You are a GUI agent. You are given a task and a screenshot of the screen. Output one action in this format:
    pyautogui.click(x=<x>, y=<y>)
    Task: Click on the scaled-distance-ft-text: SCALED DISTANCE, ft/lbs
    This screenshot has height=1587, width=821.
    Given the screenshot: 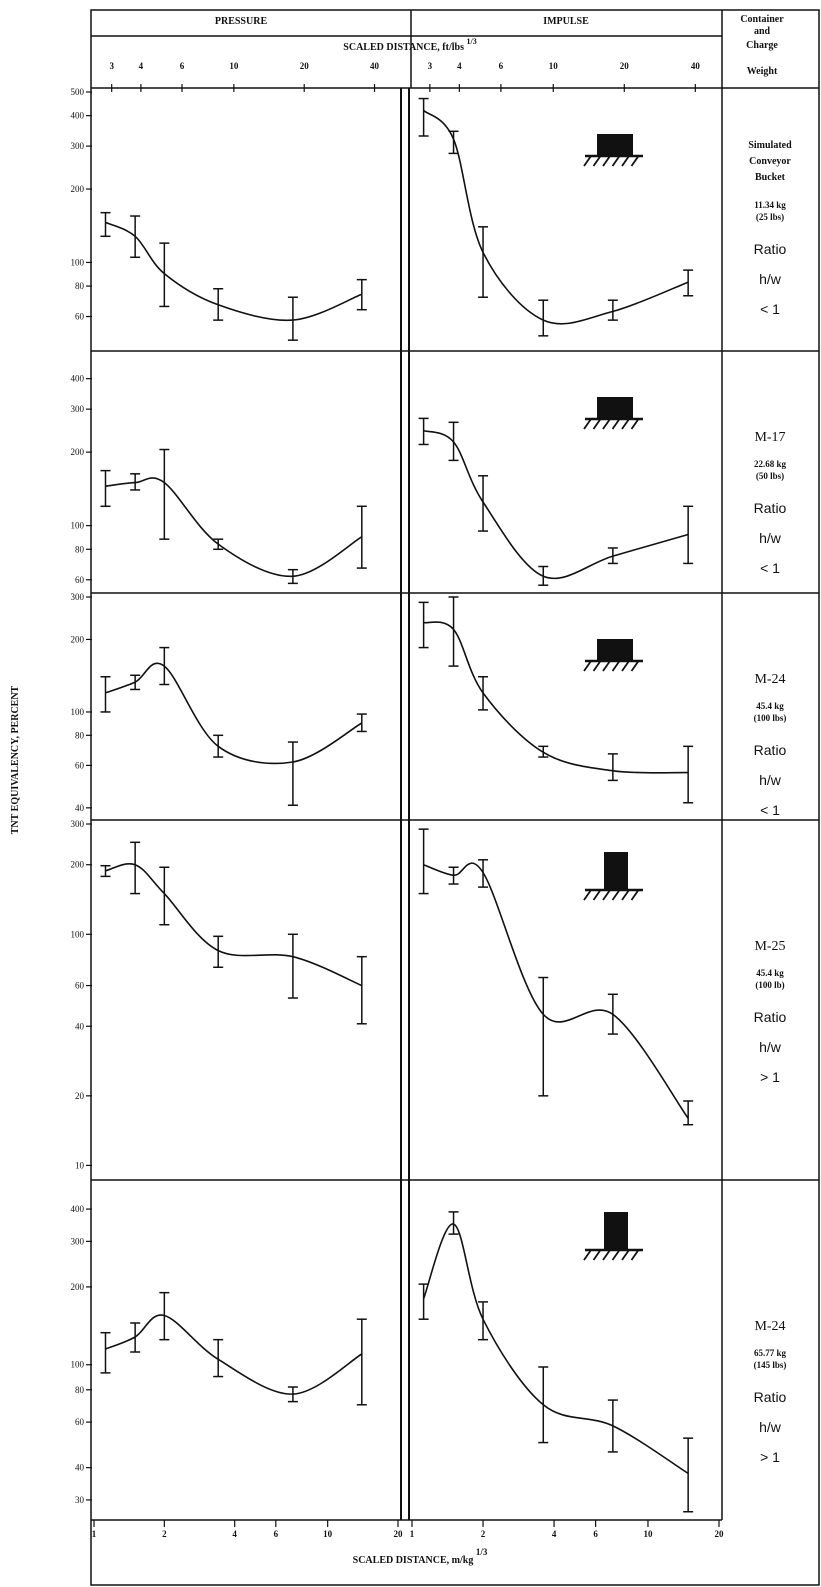 What is the action you would take?
    pyautogui.click(x=403, y=47)
    